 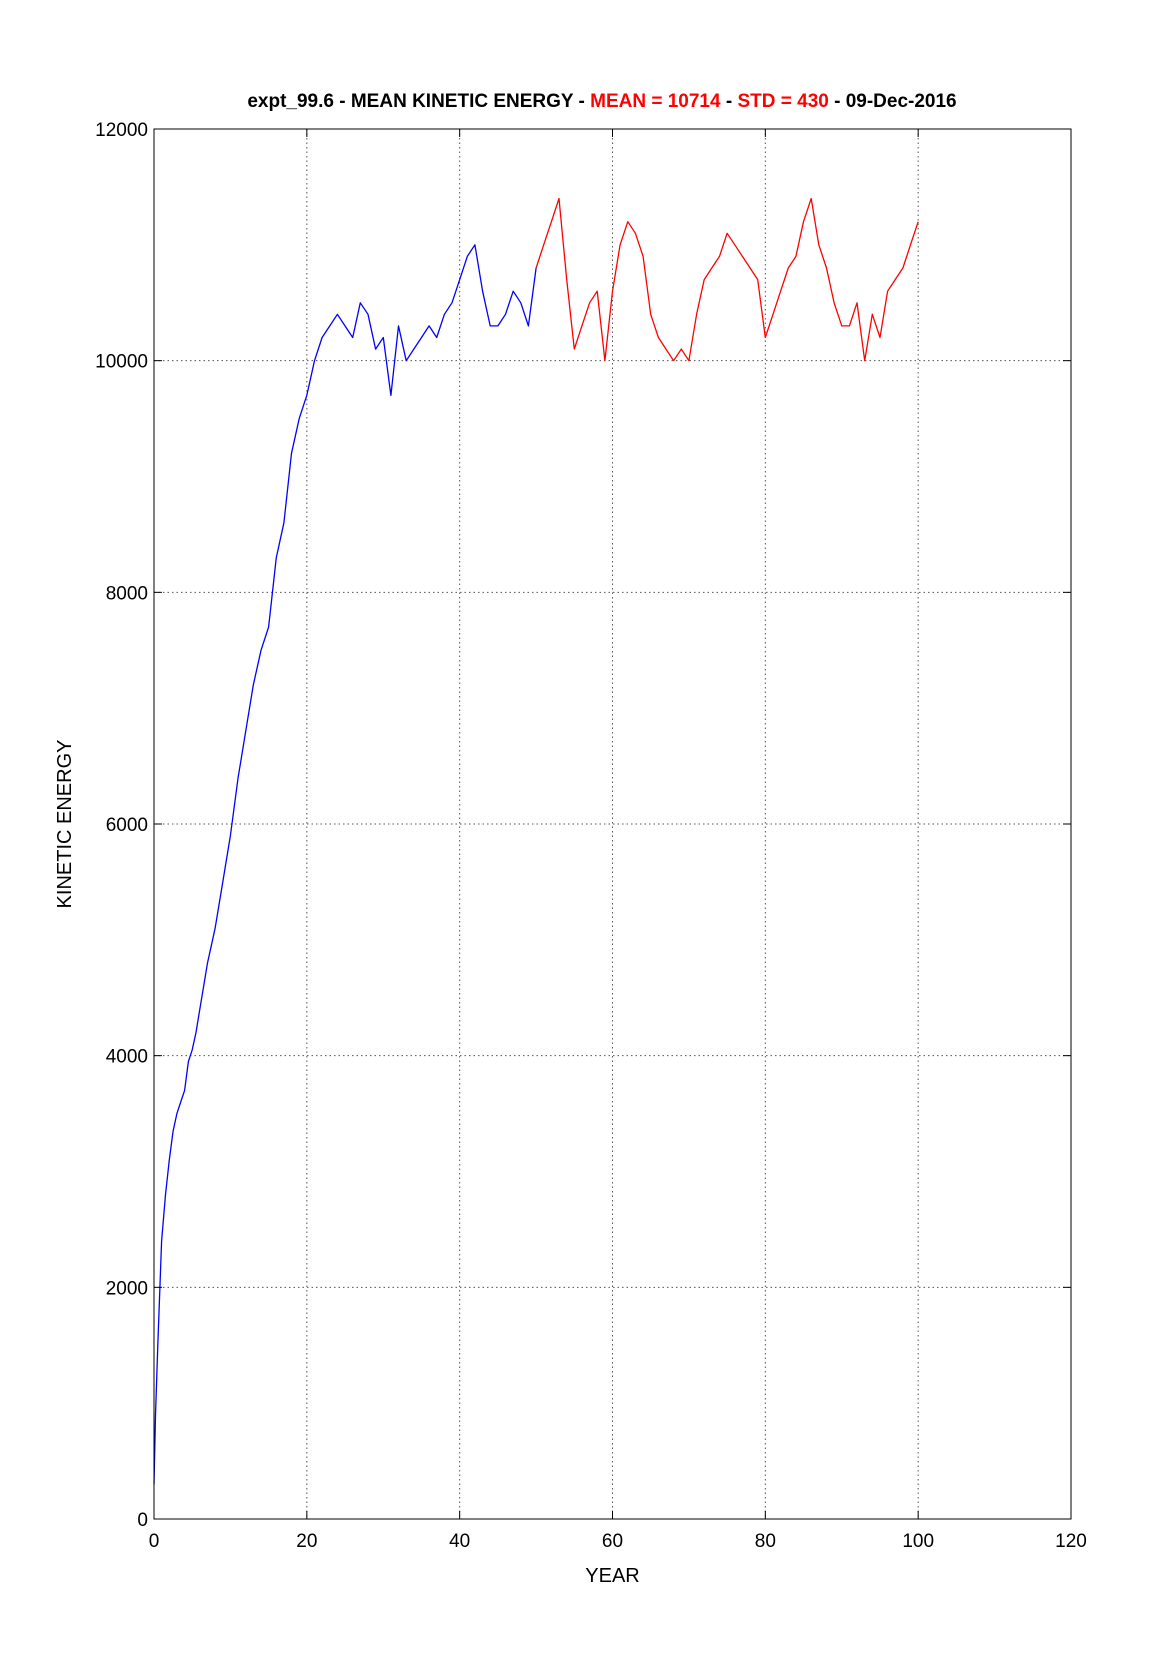 What do you see at coordinates (127, 825) in the screenshot?
I see `y-tick-label: 6000` at bounding box center [127, 825].